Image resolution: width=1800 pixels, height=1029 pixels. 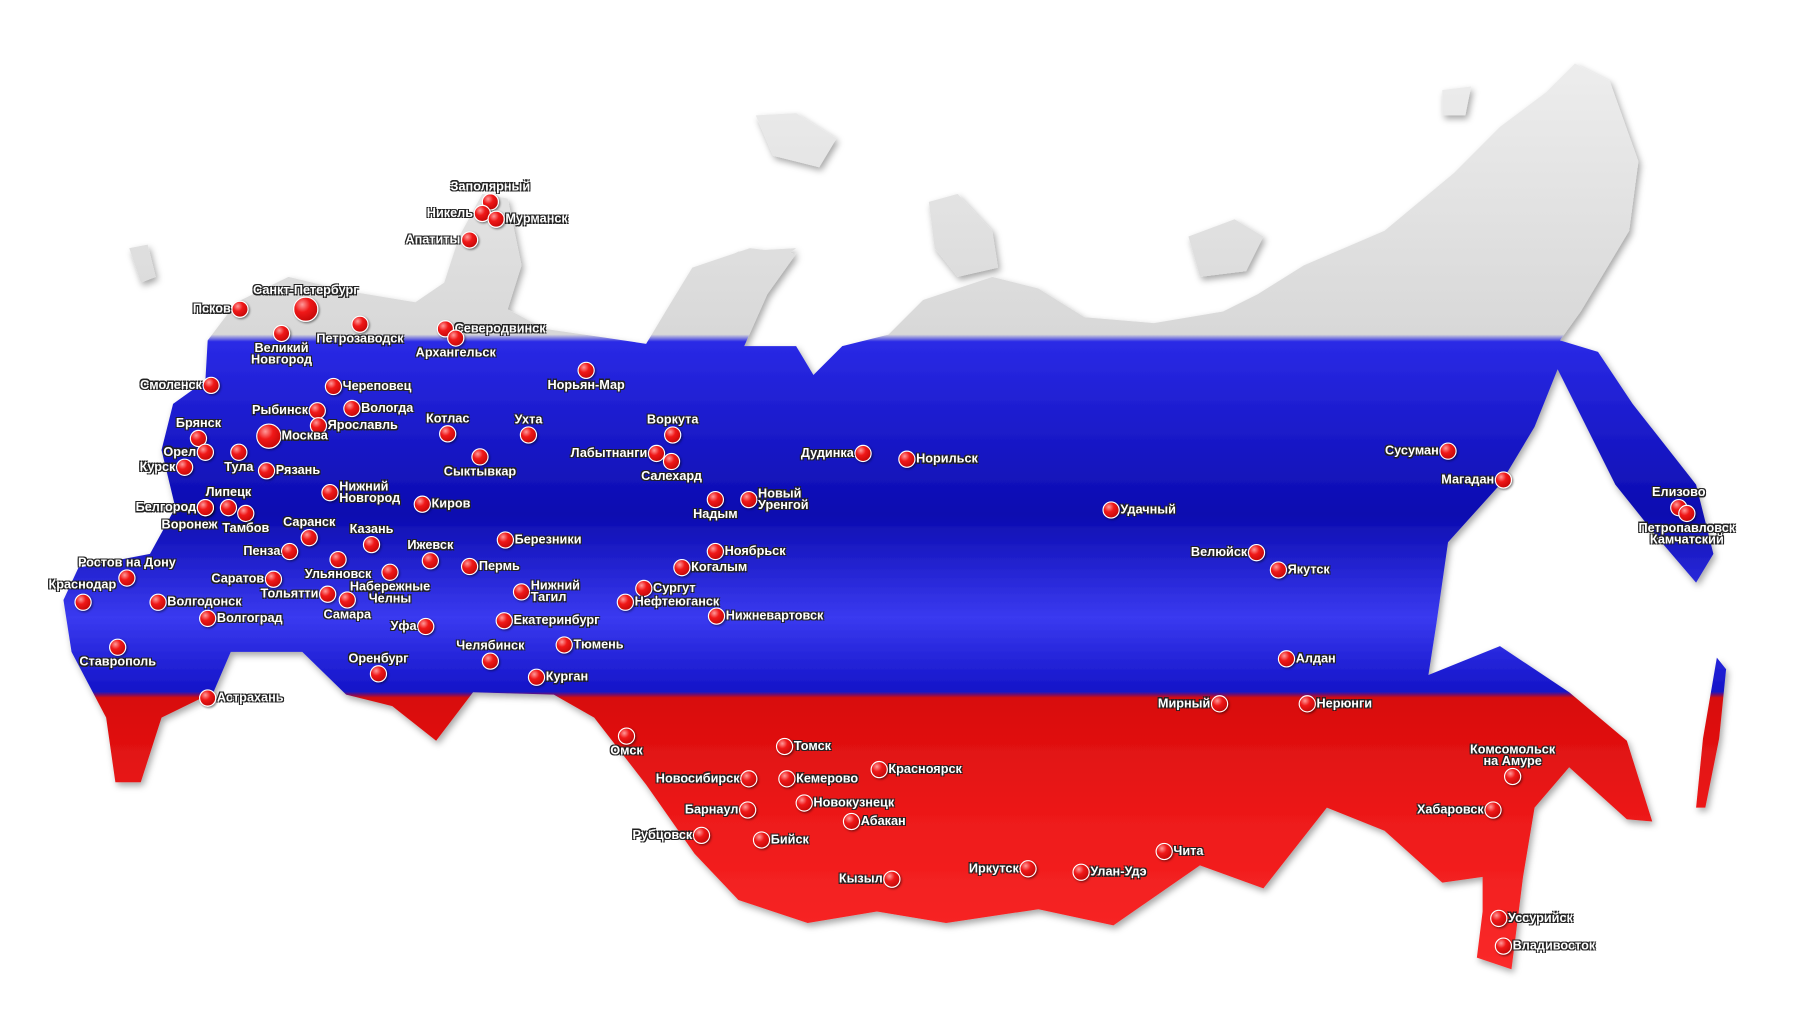 I want to click on city-label: Волгодонск, so click(x=204, y=602).